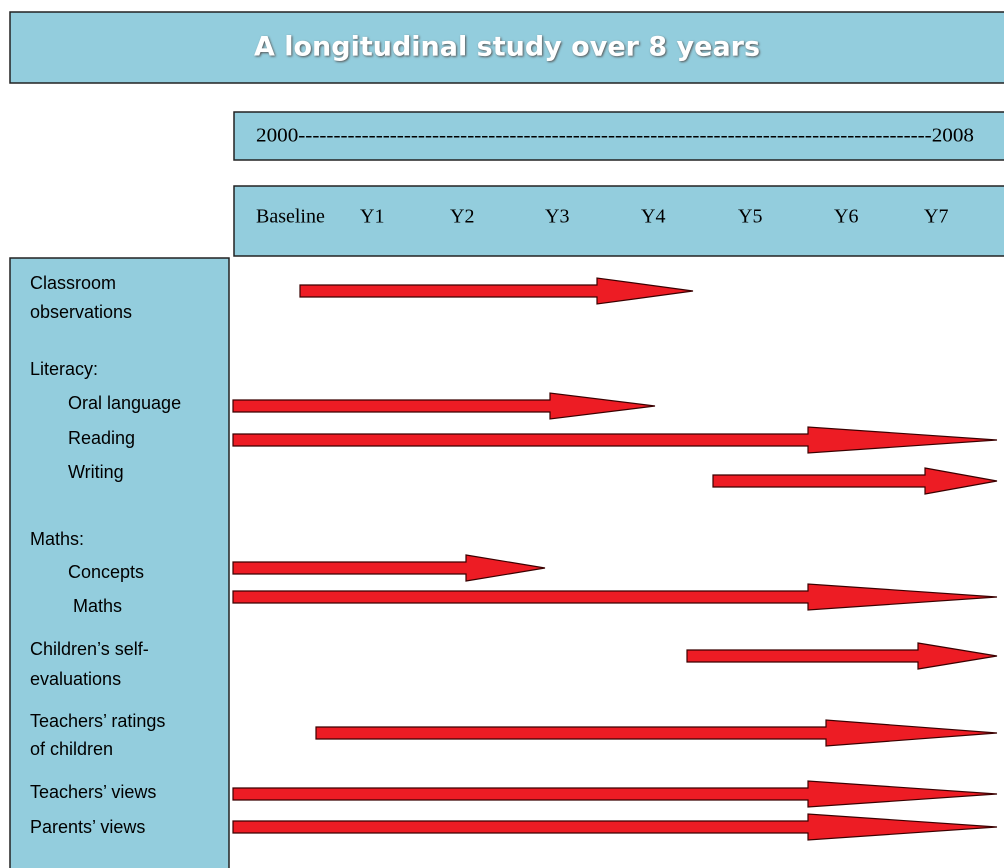  What do you see at coordinates (106, 572) in the screenshot?
I see `measure-label: Concepts` at bounding box center [106, 572].